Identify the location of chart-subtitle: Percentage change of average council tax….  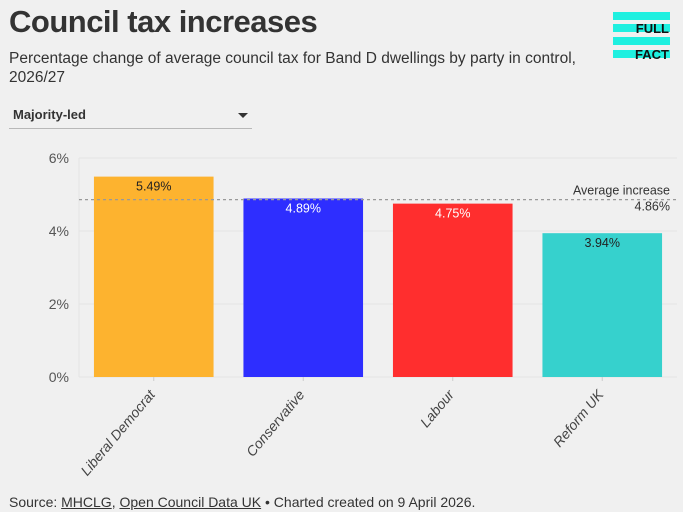
(292, 68).